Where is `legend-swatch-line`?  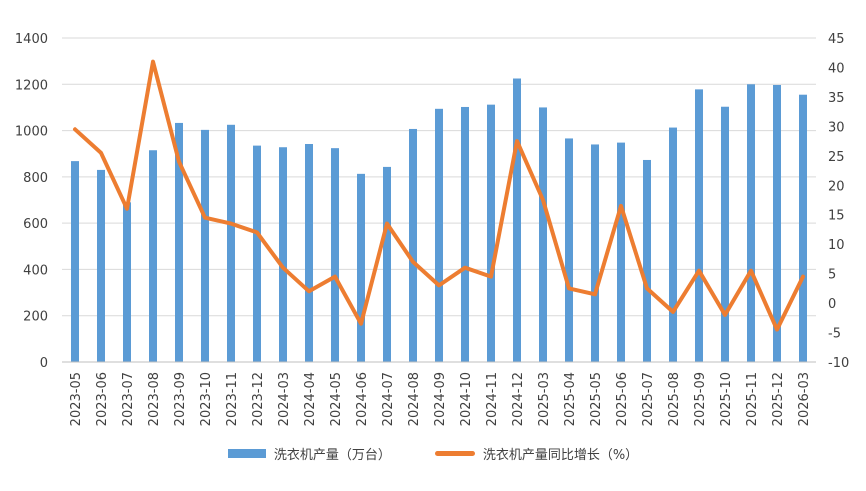
legend-swatch-line is located at coordinates (455, 453).